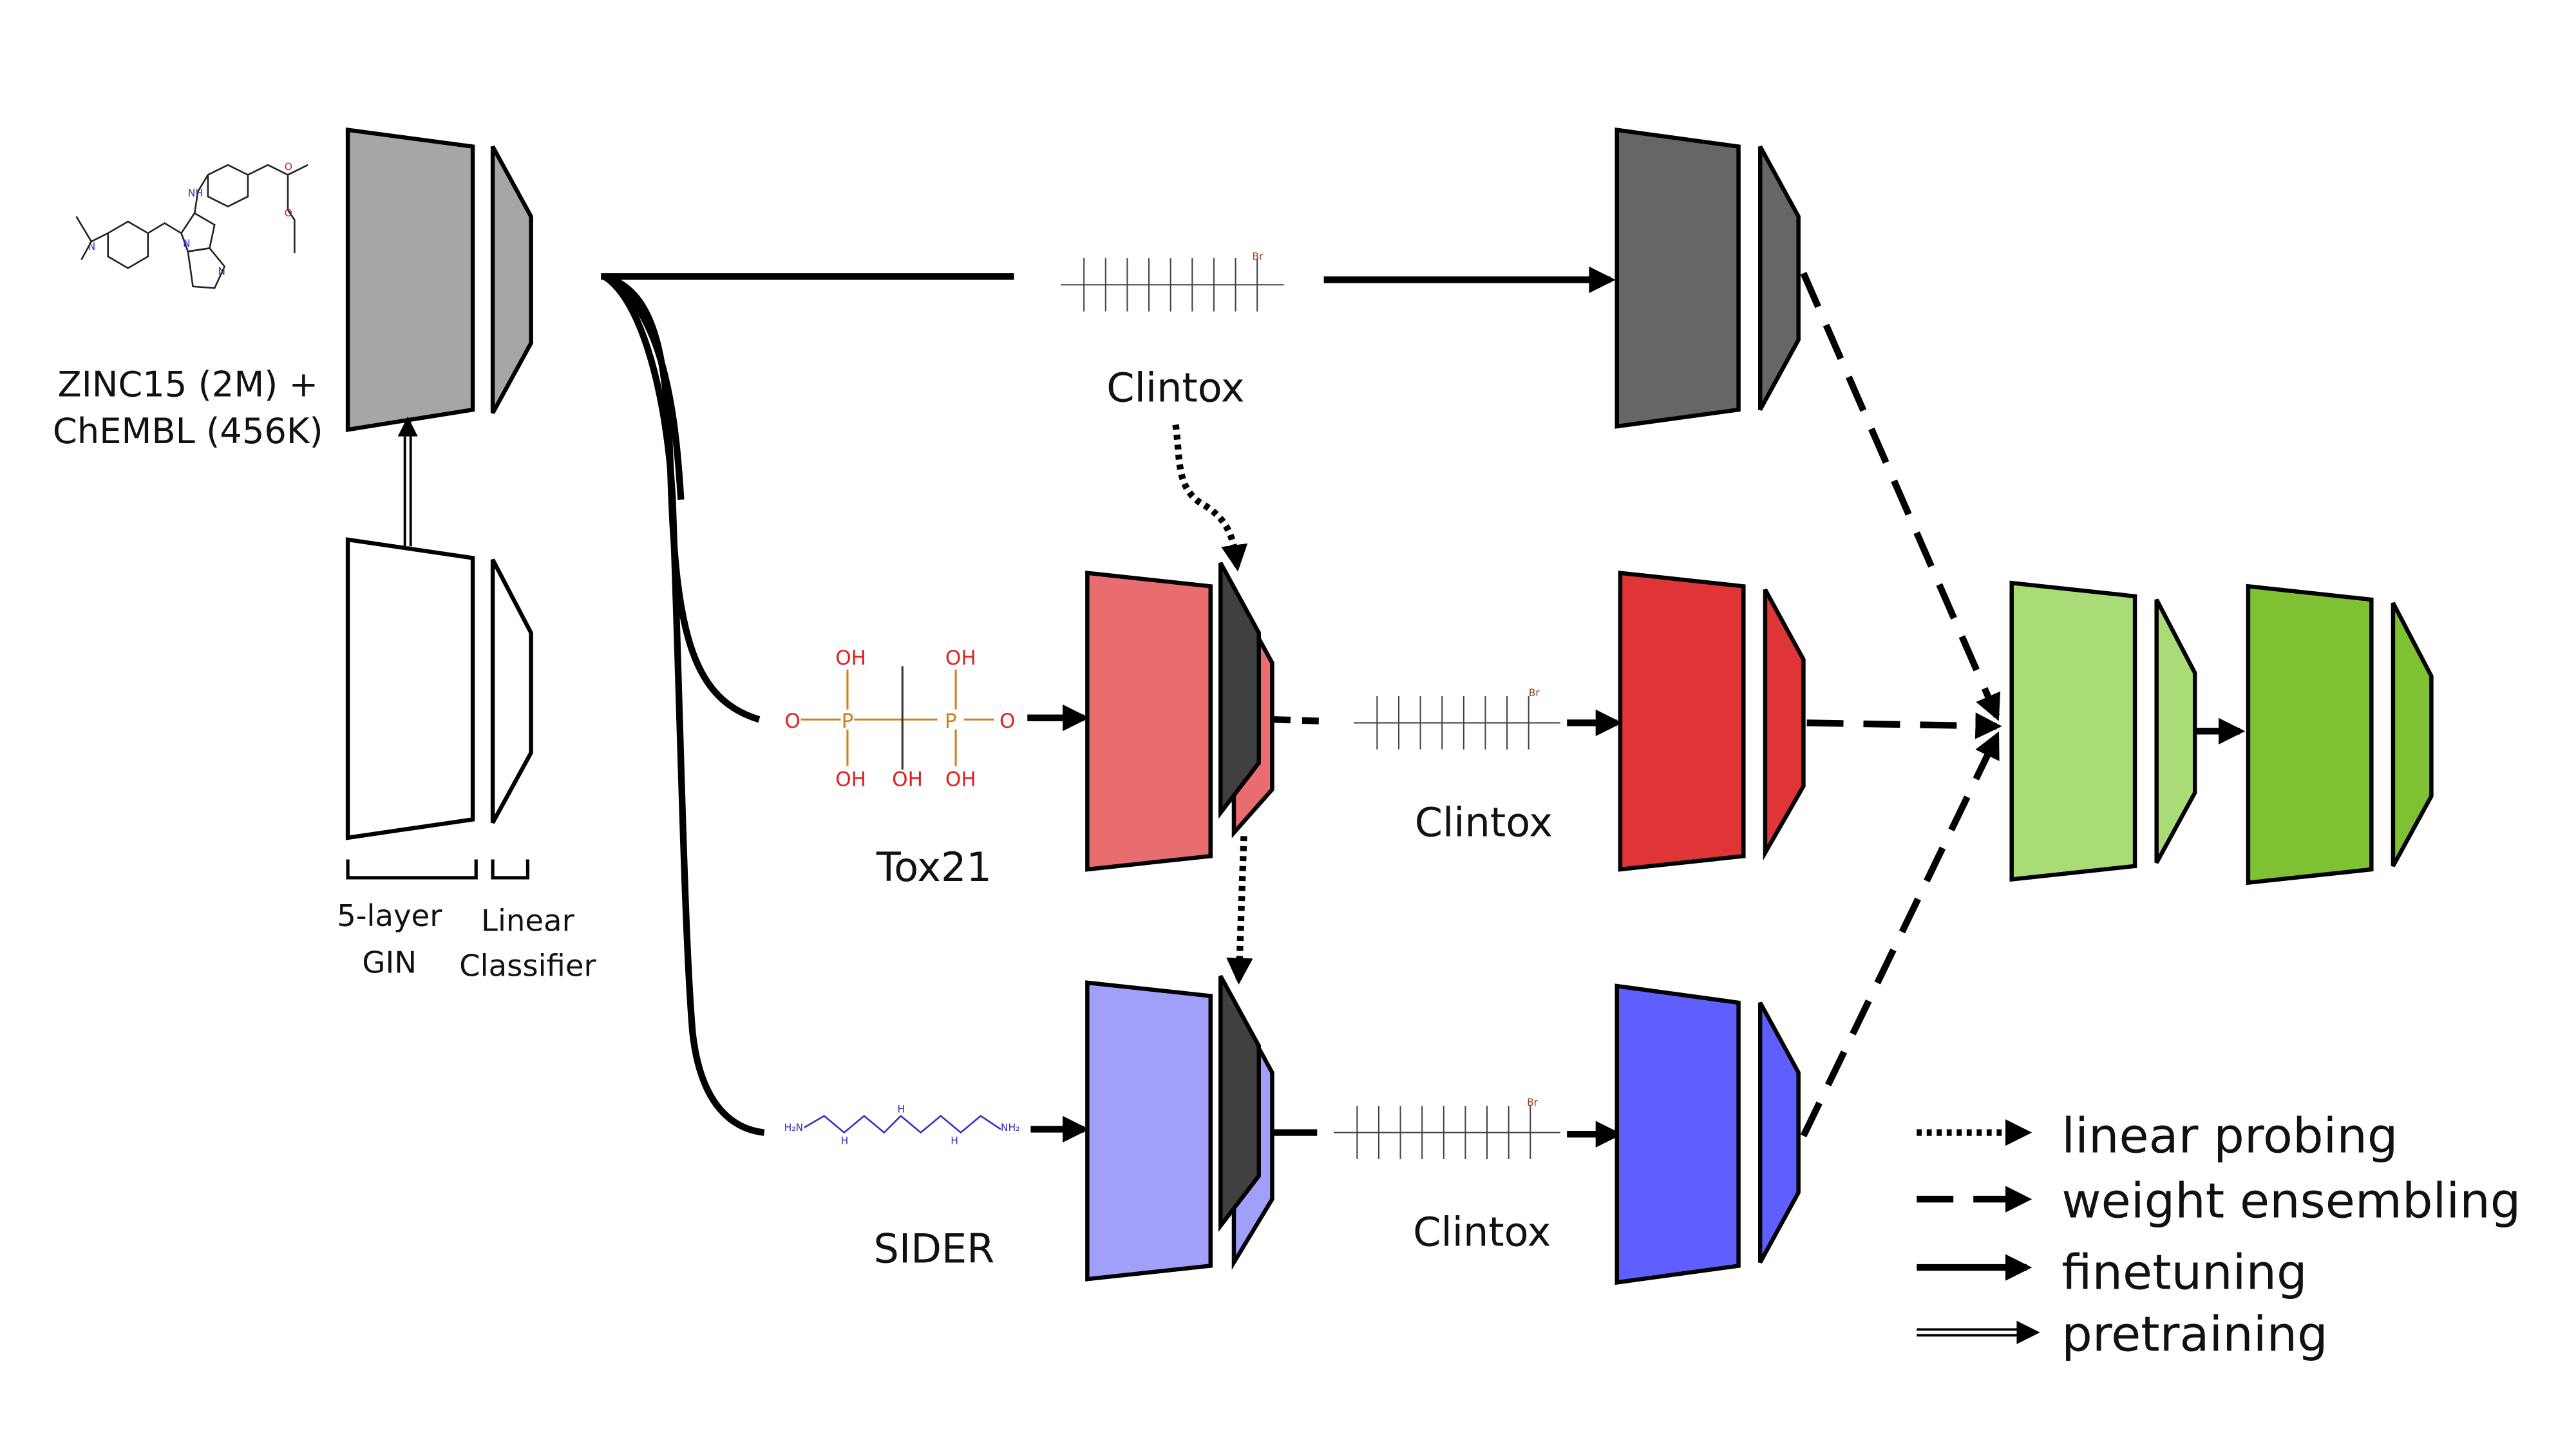  Describe the element at coordinates (935, 1249) in the screenshot. I see `task-sider: SIDER` at that location.